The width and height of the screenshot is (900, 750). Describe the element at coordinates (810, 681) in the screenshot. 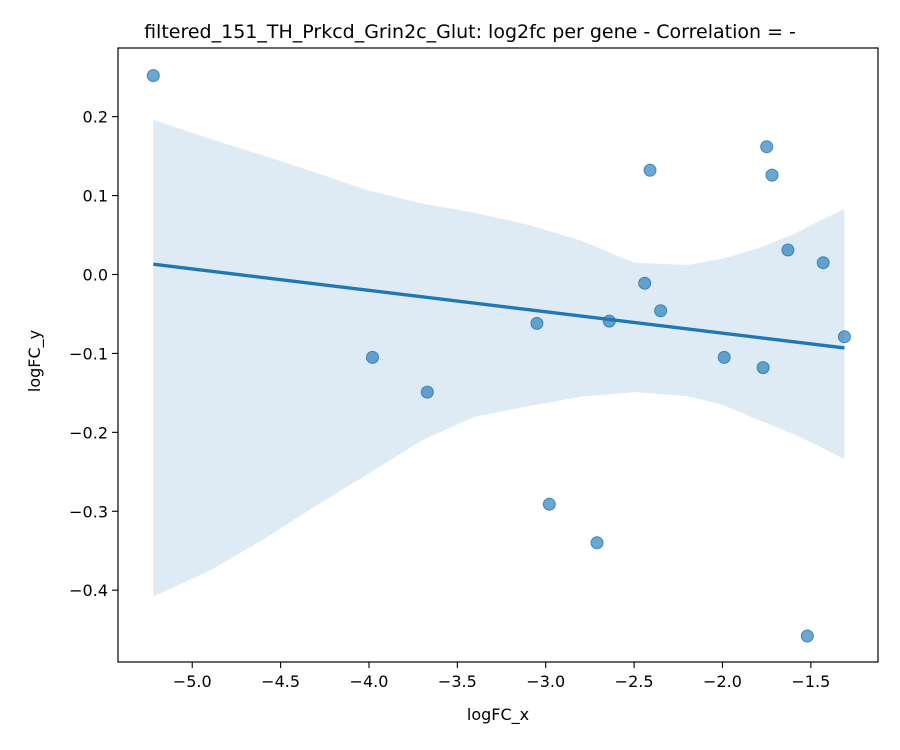

I see `x-tick-label: −1.5` at that location.